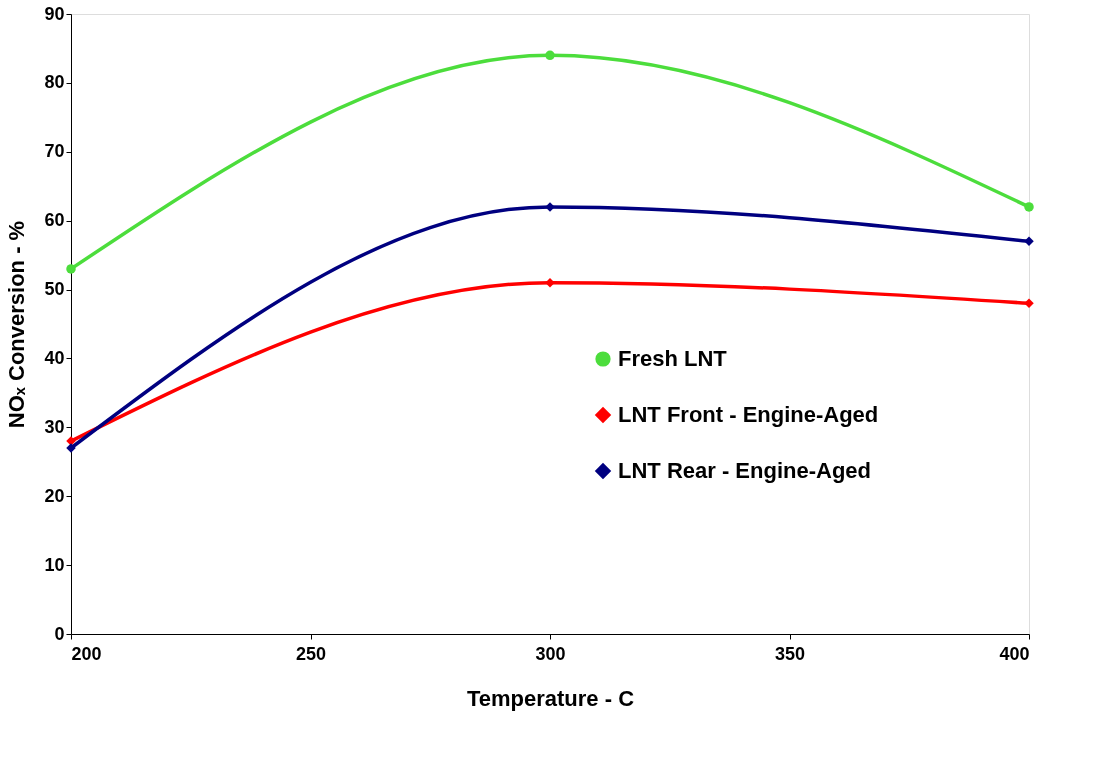 Image resolution: width=1108 pixels, height=767 pixels. What do you see at coordinates (54, 82) in the screenshot?
I see `y-tick-label: 80` at bounding box center [54, 82].